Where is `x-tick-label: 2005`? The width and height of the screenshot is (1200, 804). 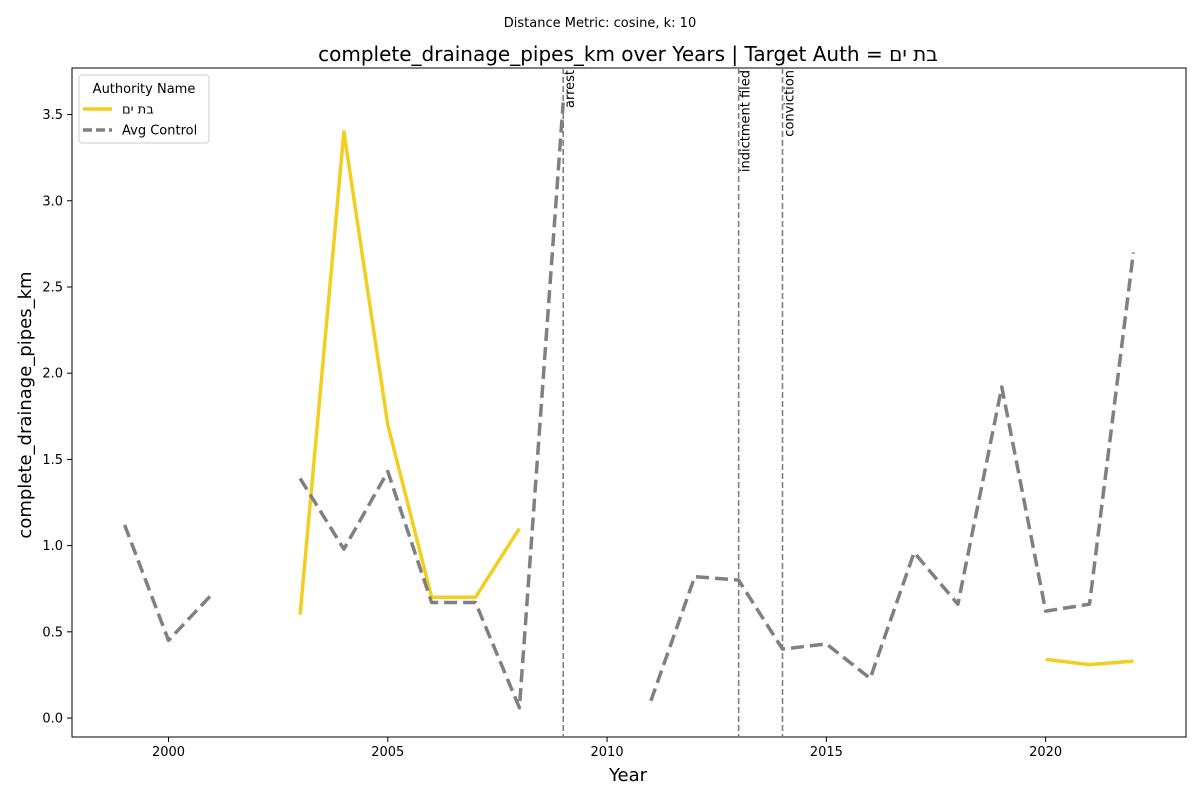
x-tick-label: 2005 is located at coordinates (387, 752).